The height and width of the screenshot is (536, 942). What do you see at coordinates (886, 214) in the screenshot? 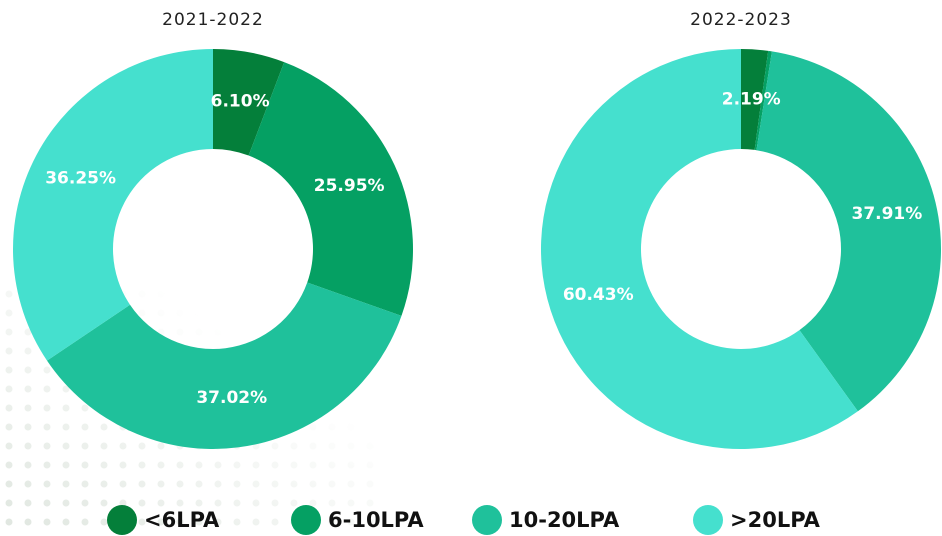
I see `slice-label: 37.91%` at bounding box center [886, 214].